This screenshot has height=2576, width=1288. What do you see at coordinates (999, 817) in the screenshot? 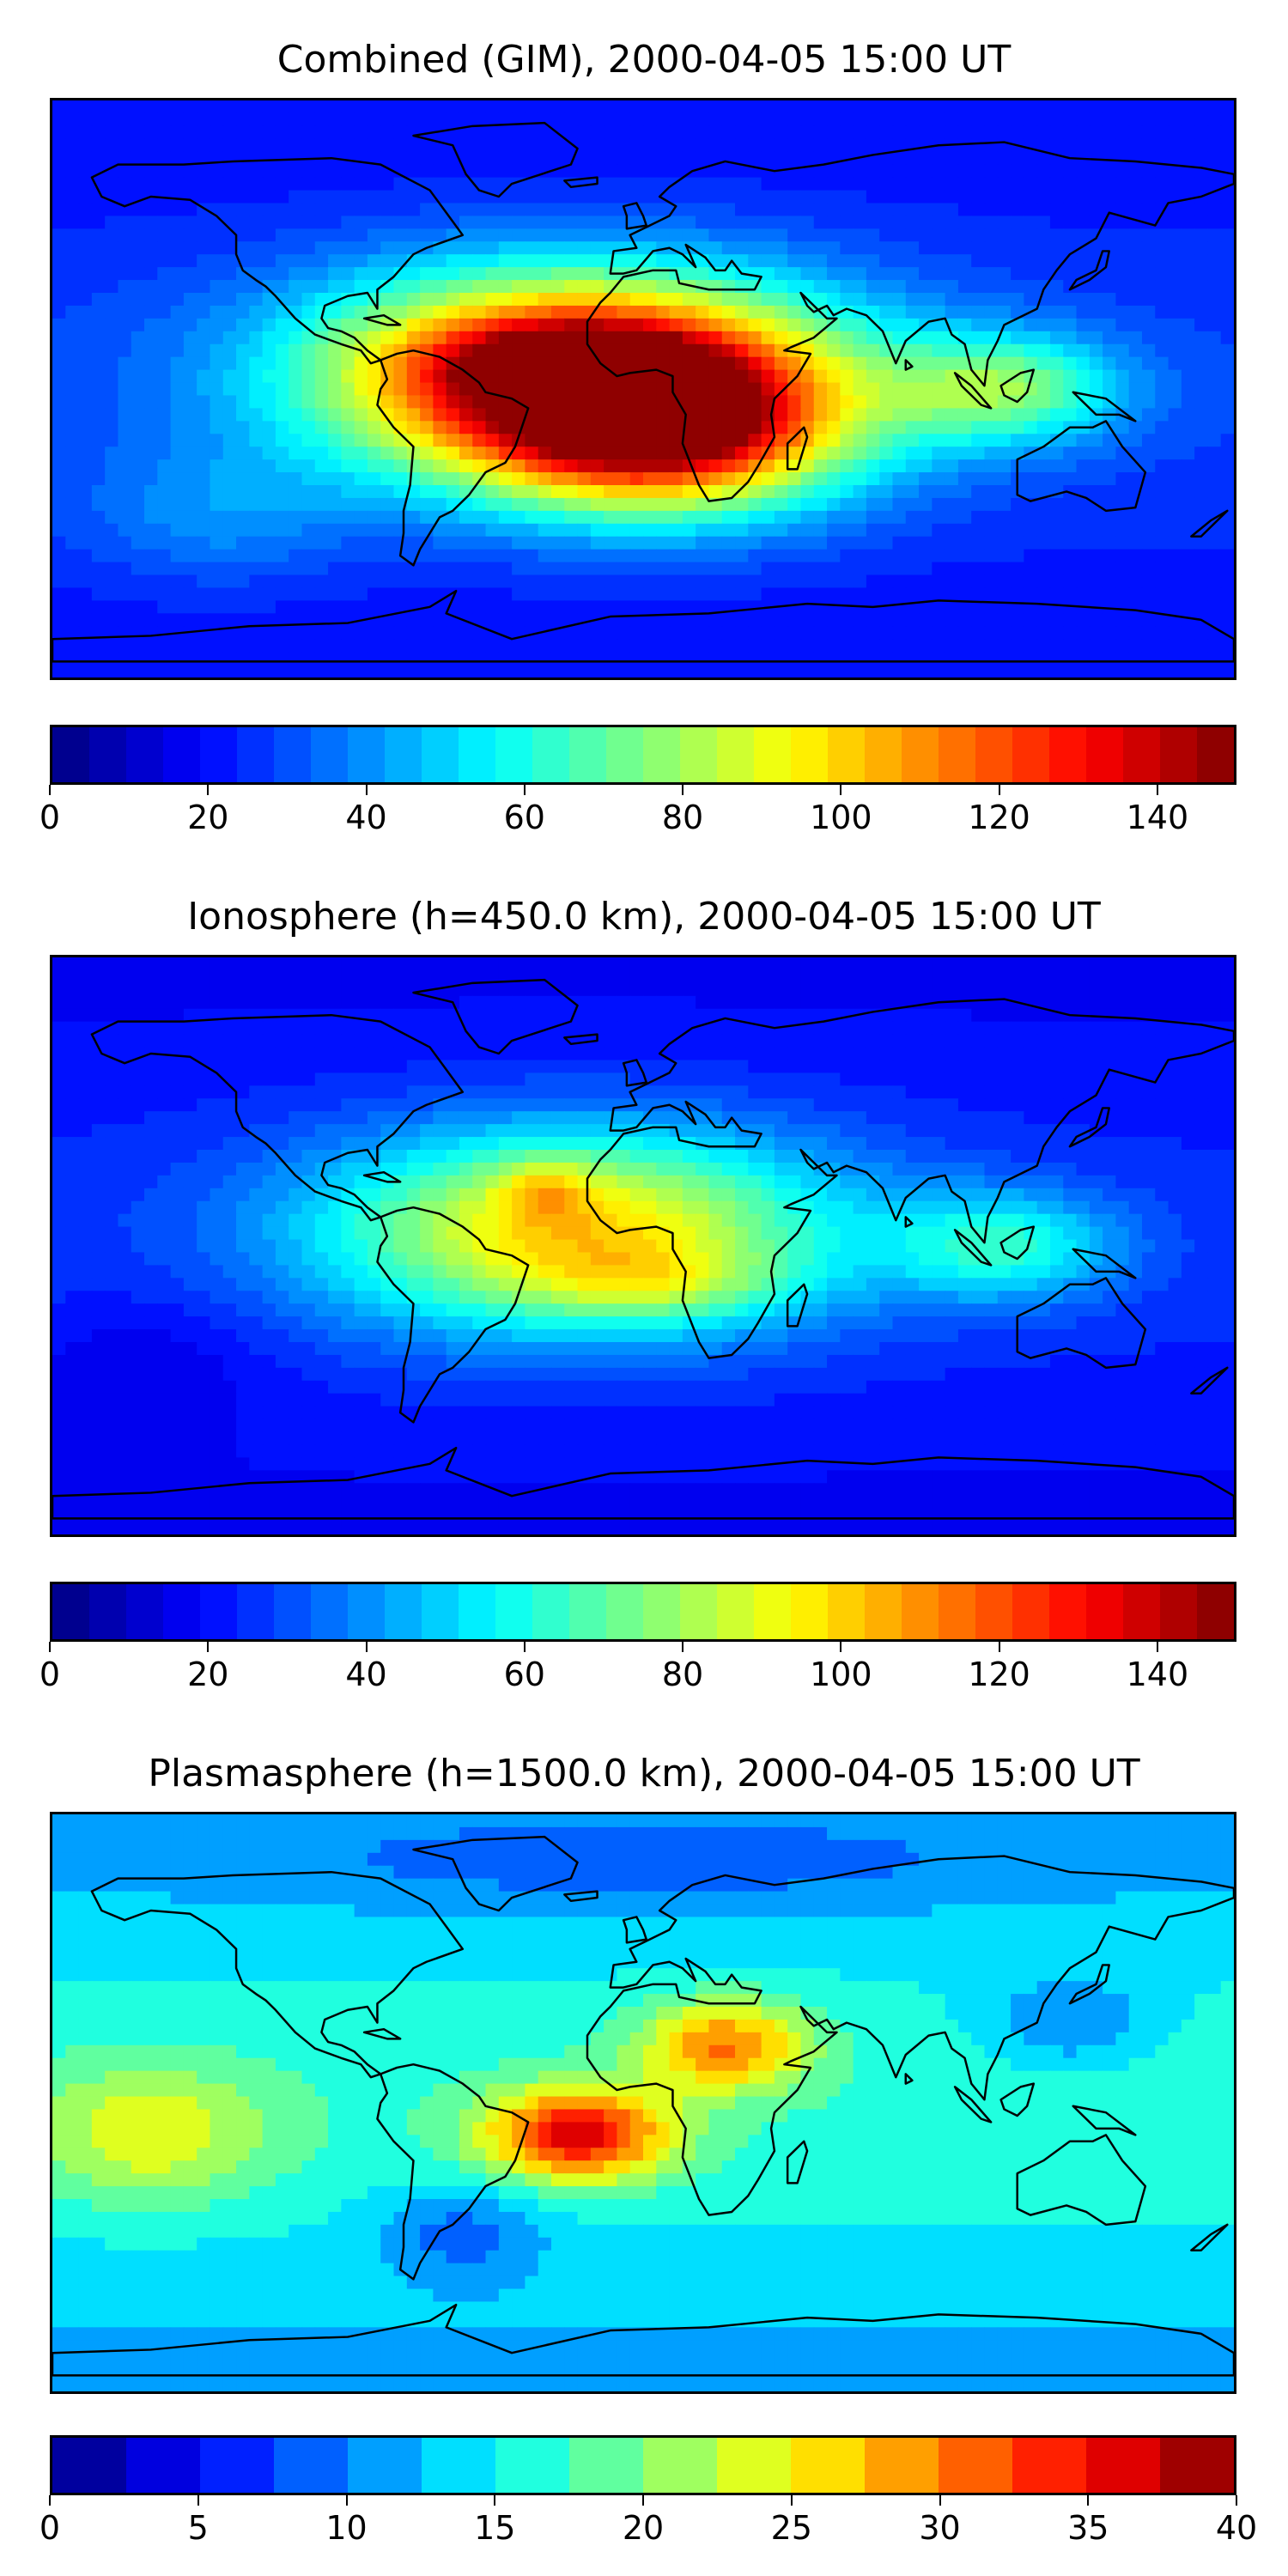
I see `colorbar-tick-label: 120` at bounding box center [999, 817].